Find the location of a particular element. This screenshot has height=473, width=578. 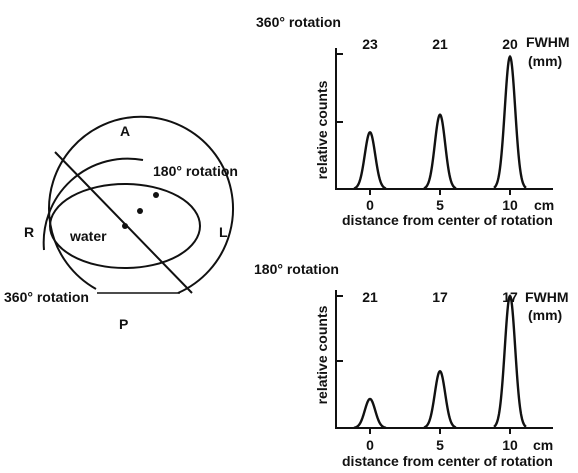

chart-360-fwhm-value-2: 20 is located at coordinates (510, 44).